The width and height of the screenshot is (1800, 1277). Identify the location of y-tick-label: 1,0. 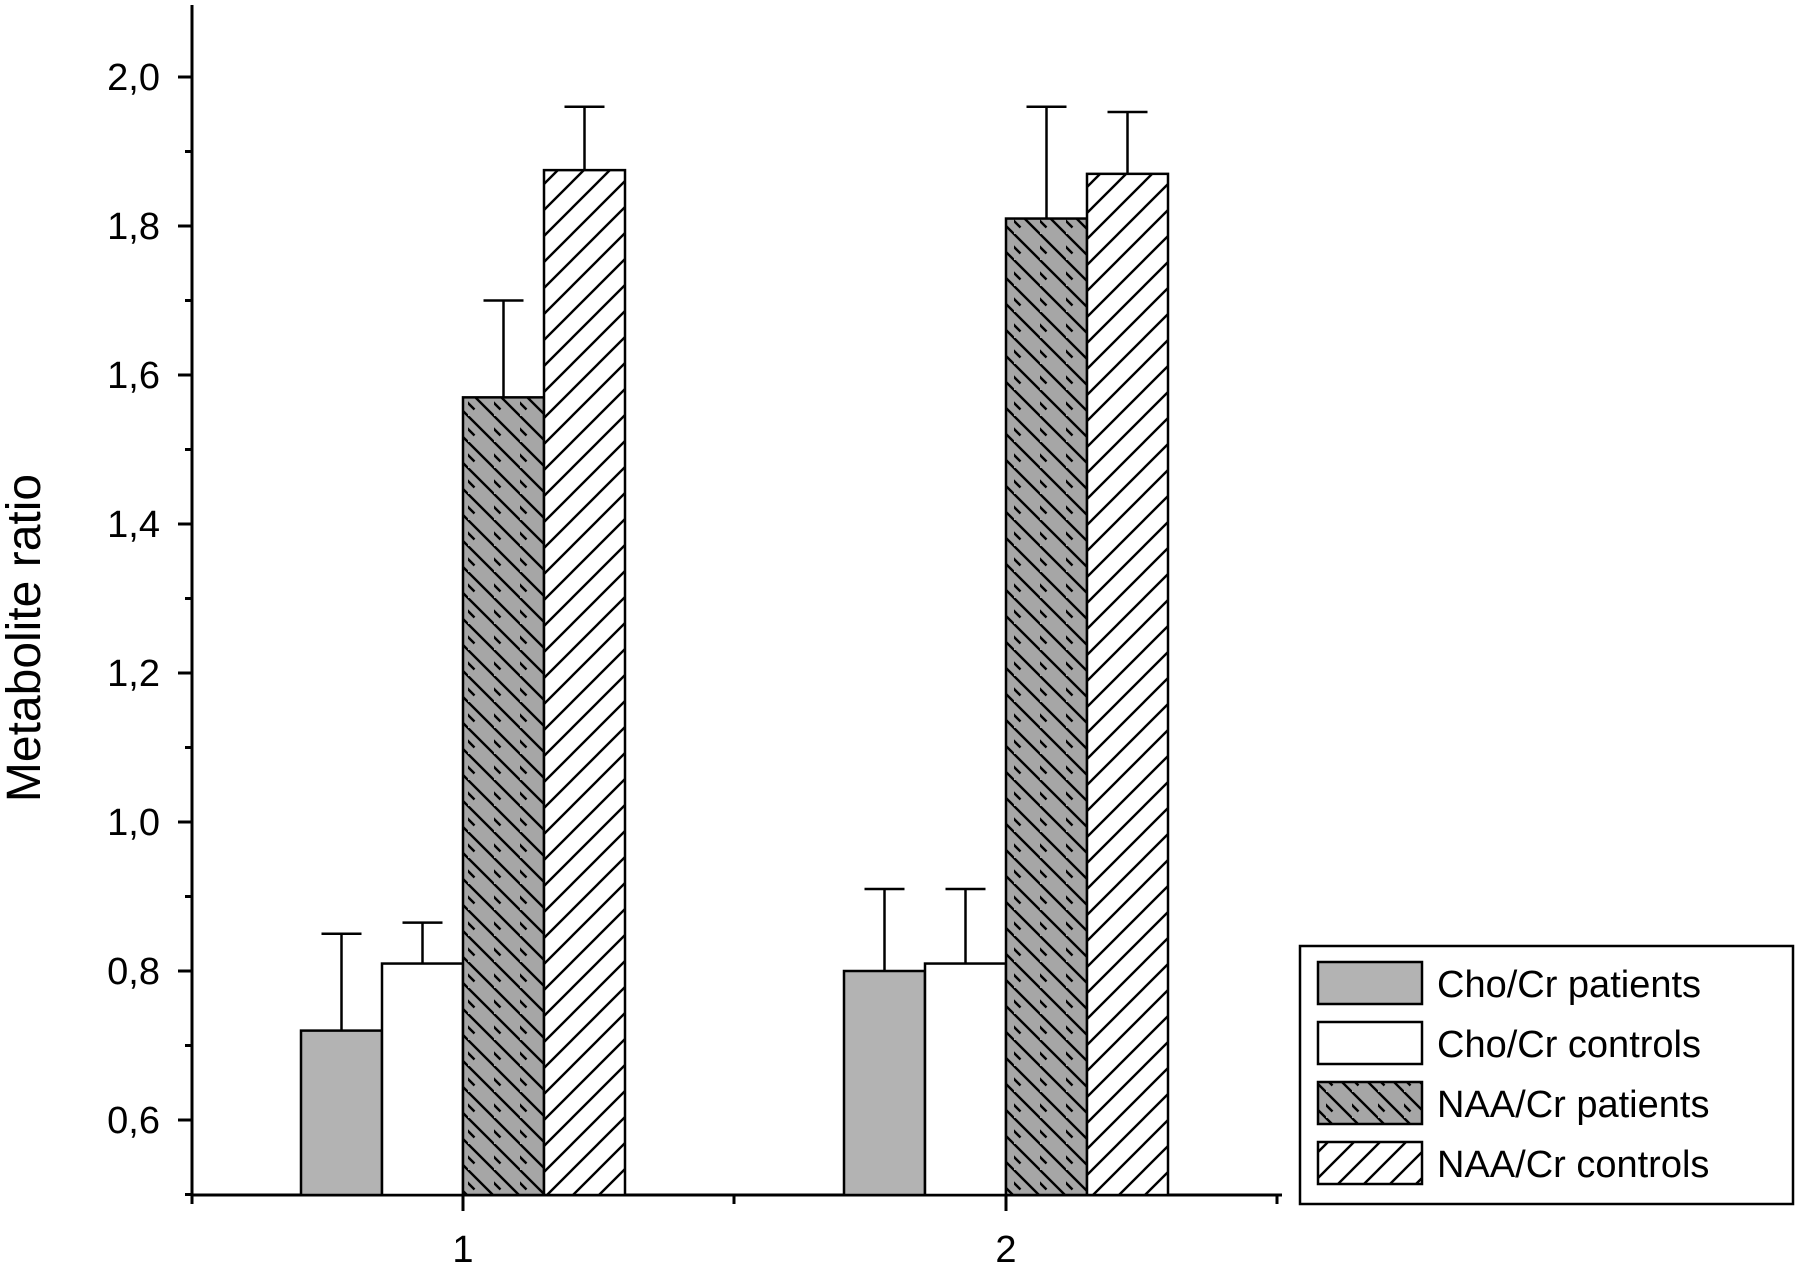
(133, 823).